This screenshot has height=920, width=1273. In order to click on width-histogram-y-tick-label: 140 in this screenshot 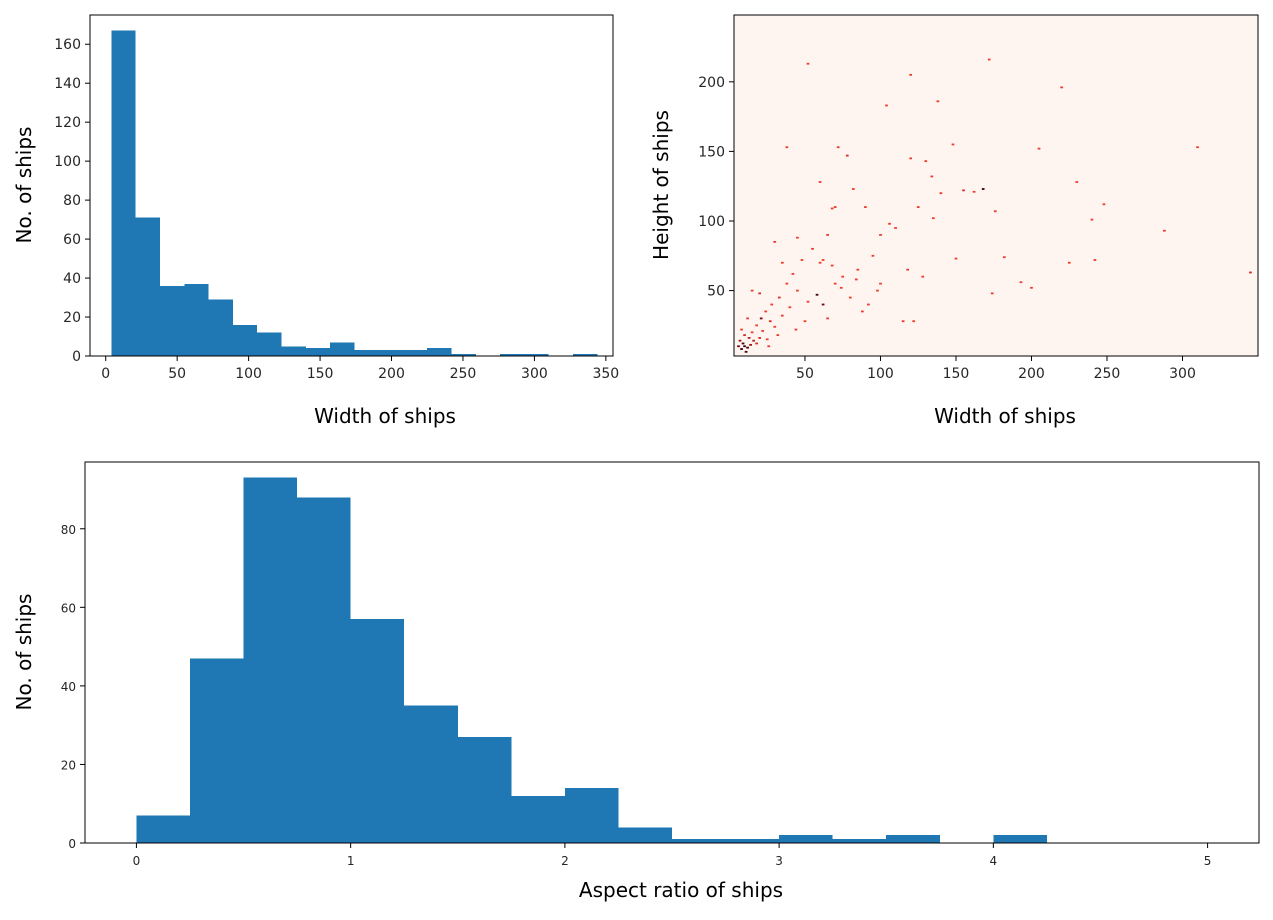, I will do `click(67, 84)`.